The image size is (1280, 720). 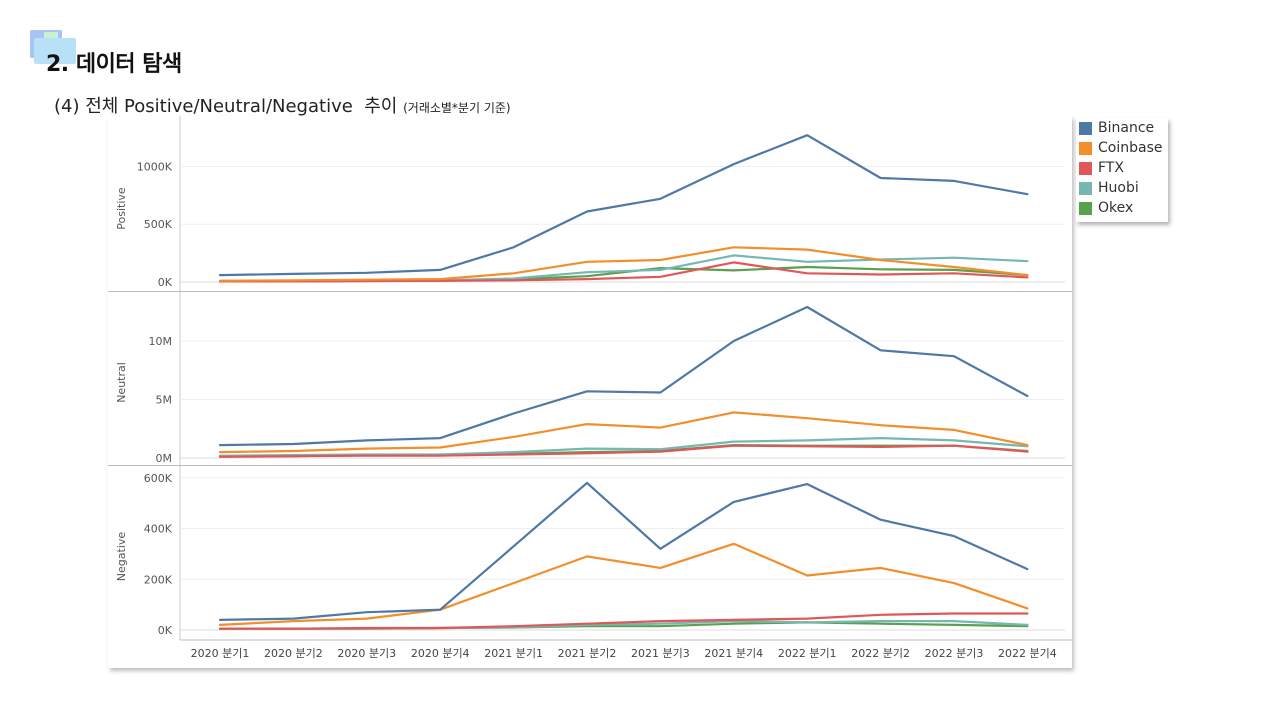 What do you see at coordinates (155, 166) in the screenshot?
I see `y-tick-label: 1000K` at bounding box center [155, 166].